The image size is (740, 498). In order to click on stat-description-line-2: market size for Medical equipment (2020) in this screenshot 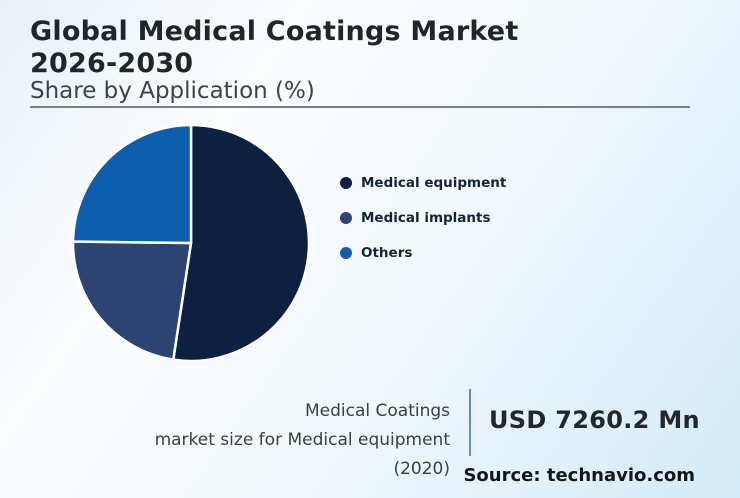, I will do `click(302, 454)`.